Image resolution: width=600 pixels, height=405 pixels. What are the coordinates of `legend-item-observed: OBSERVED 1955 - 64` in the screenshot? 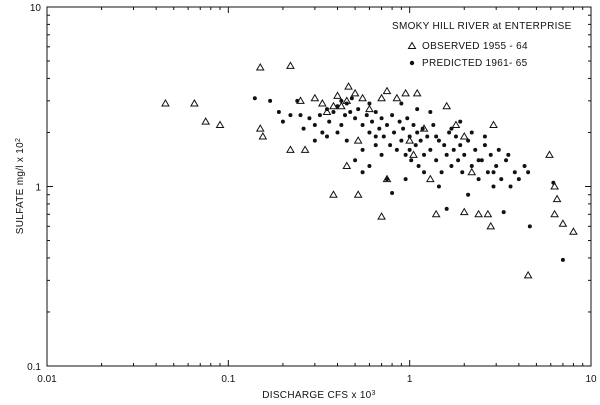 It's located at (467, 46).